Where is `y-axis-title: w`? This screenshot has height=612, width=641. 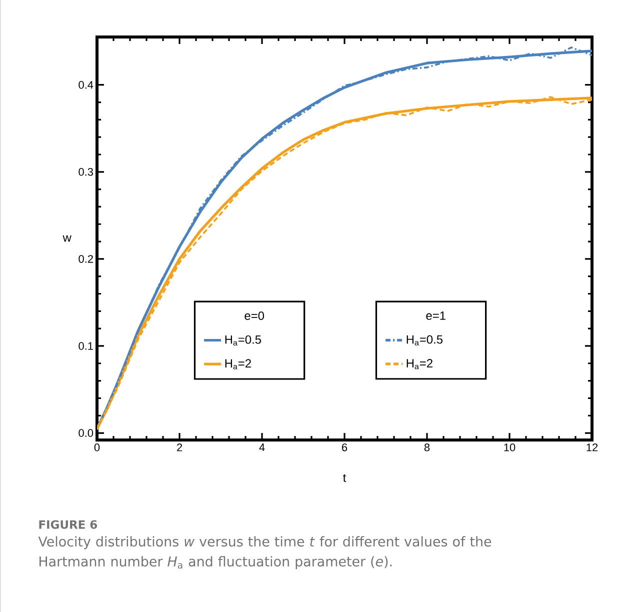
y-axis-title: w is located at coordinates (67, 238).